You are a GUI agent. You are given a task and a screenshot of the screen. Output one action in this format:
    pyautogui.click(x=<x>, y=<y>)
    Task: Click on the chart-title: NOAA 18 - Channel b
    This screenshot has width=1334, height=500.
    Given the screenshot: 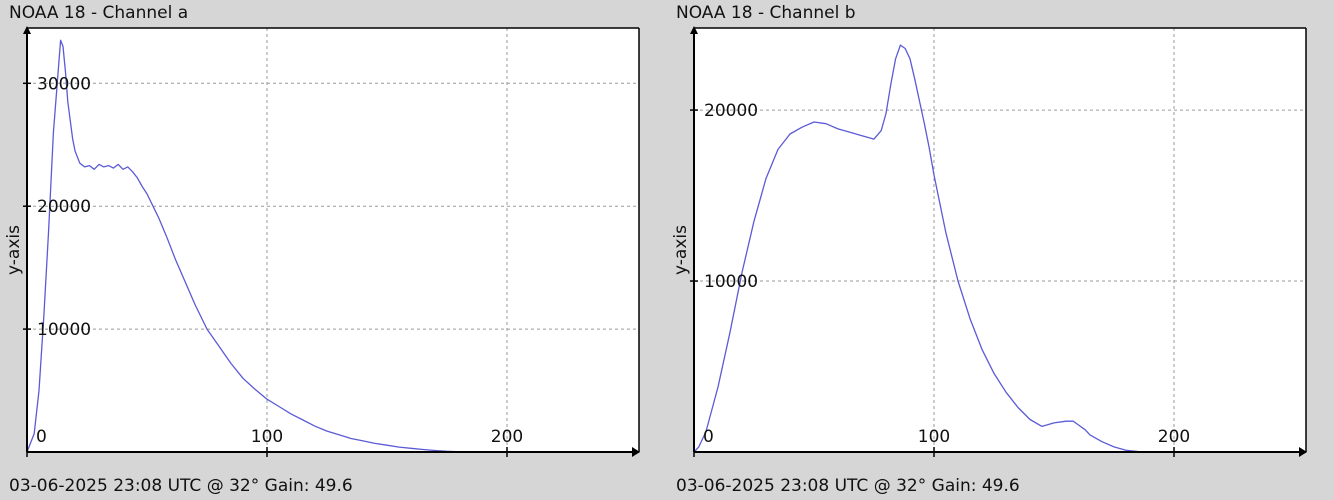 What is the action you would take?
    pyautogui.click(x=766, y=13)
    